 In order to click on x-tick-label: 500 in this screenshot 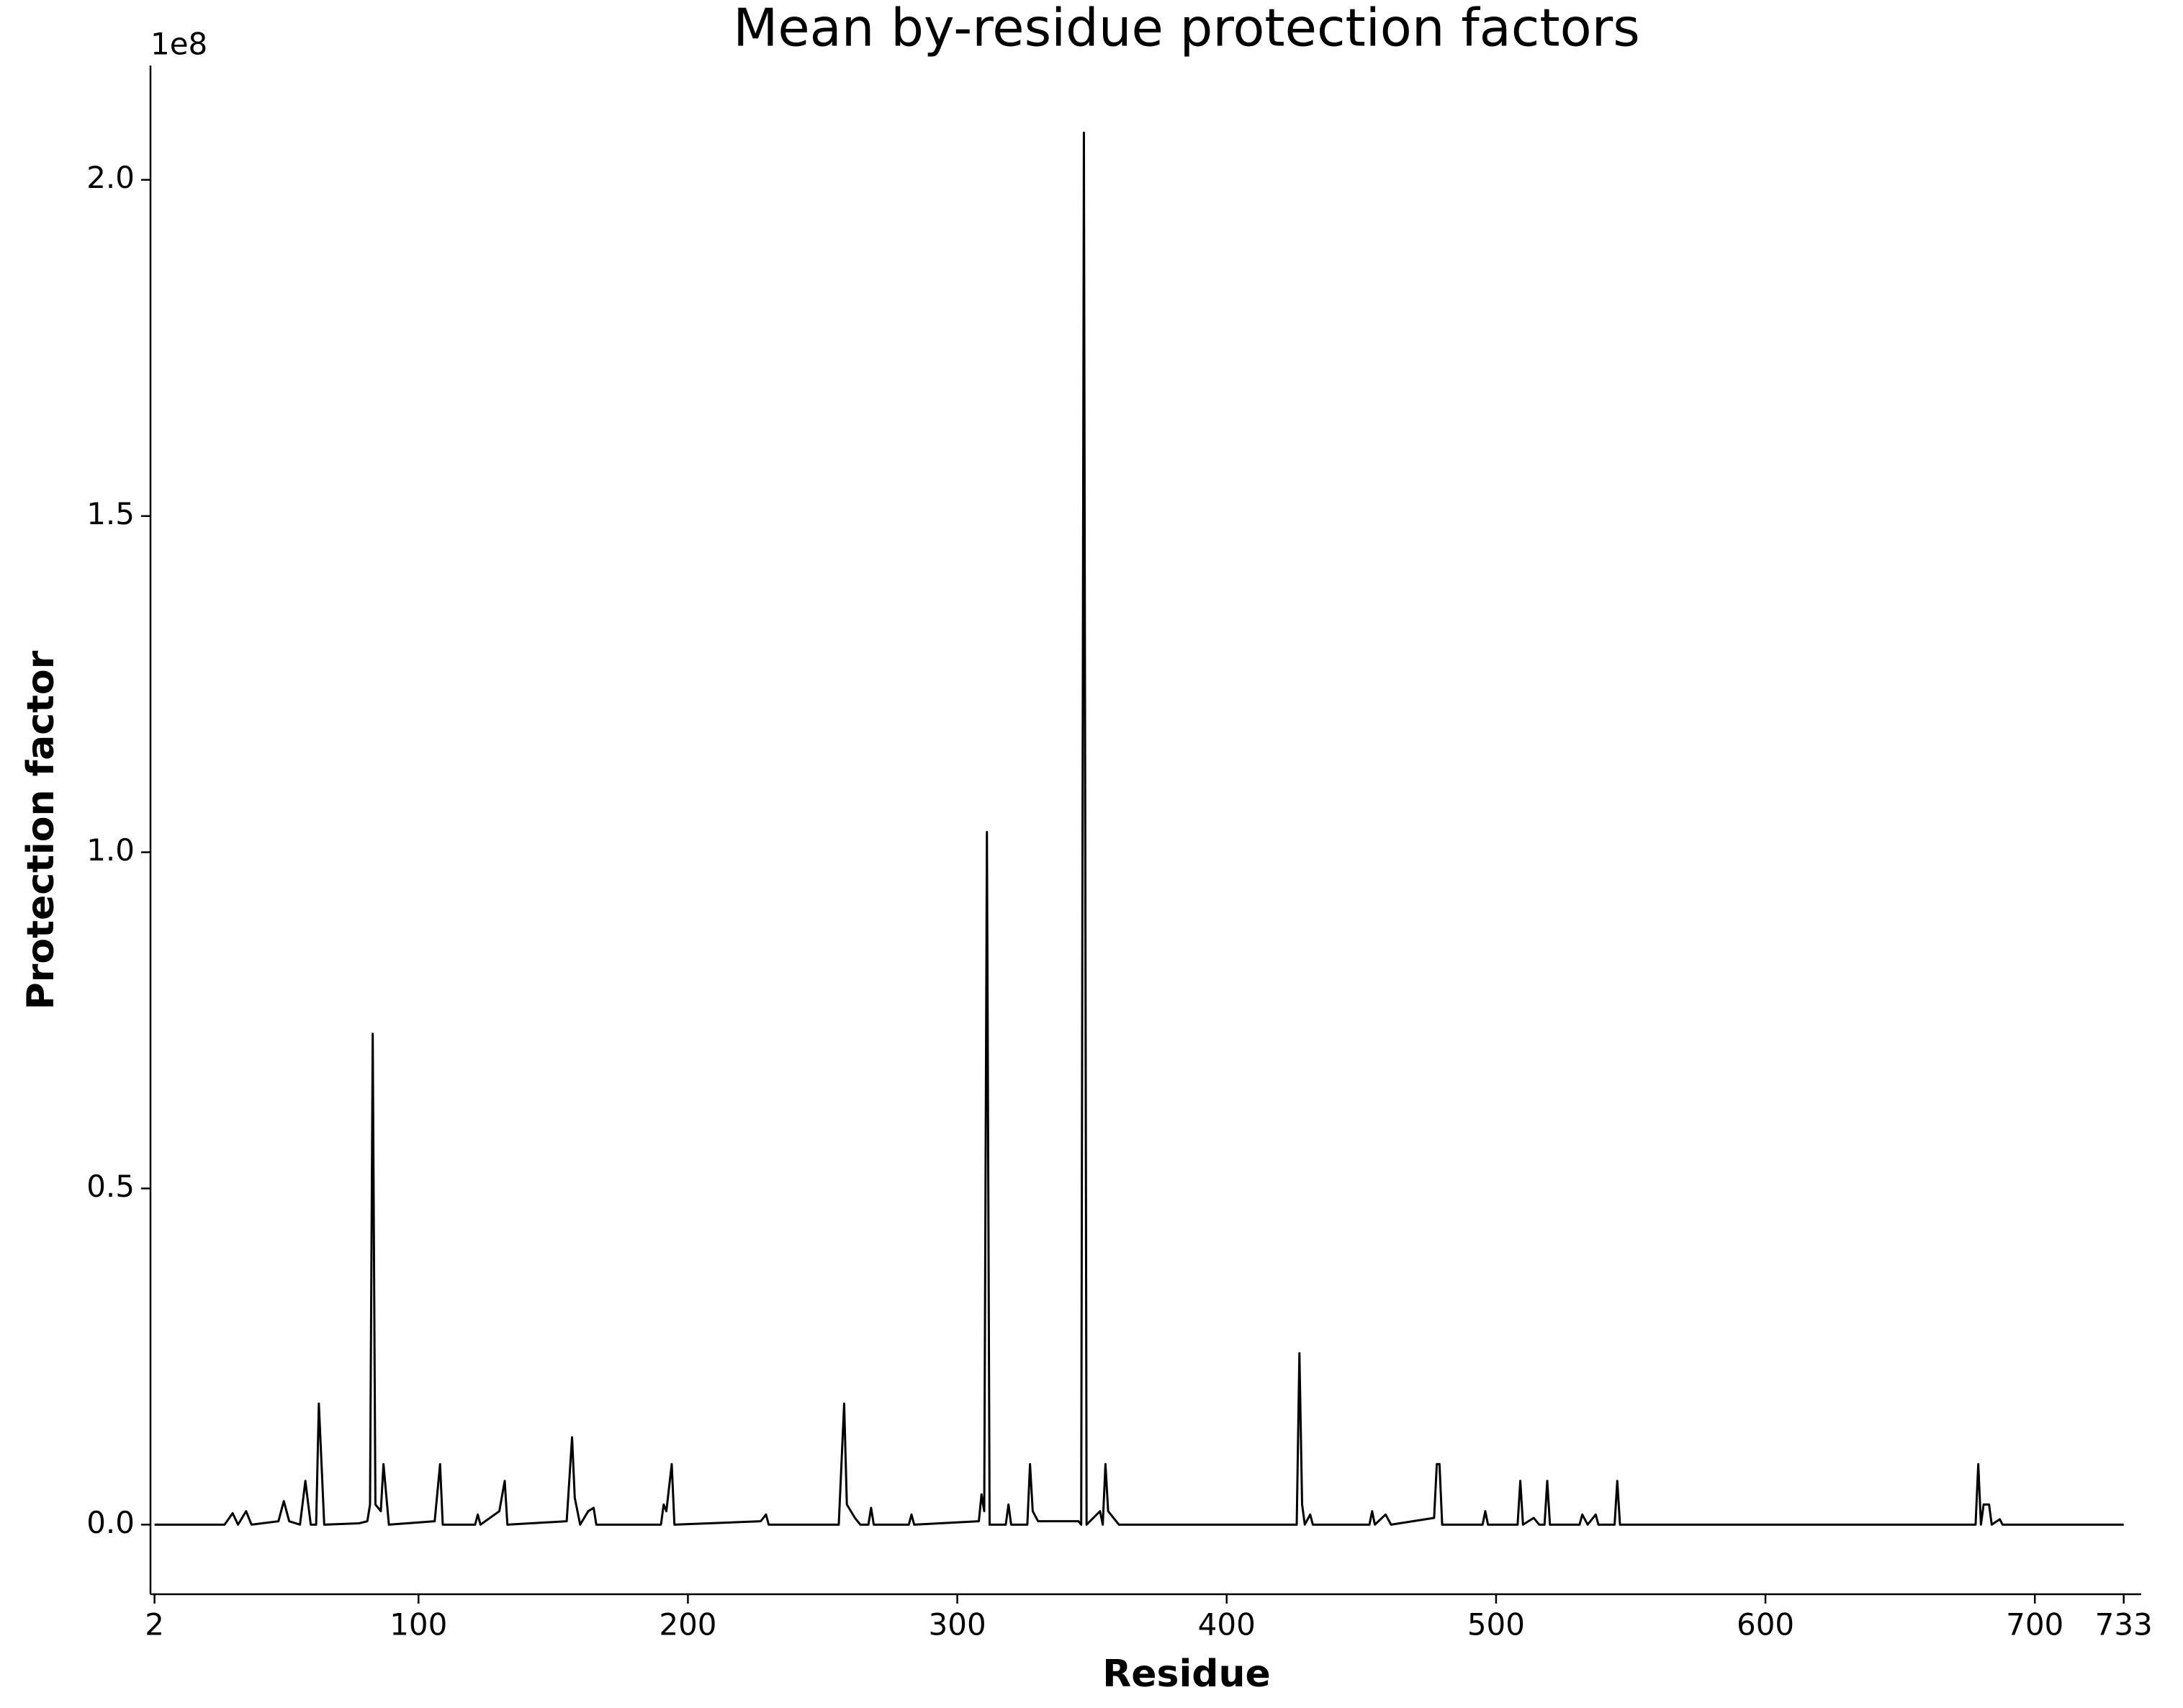, I will do `click(1496, 1624)`.